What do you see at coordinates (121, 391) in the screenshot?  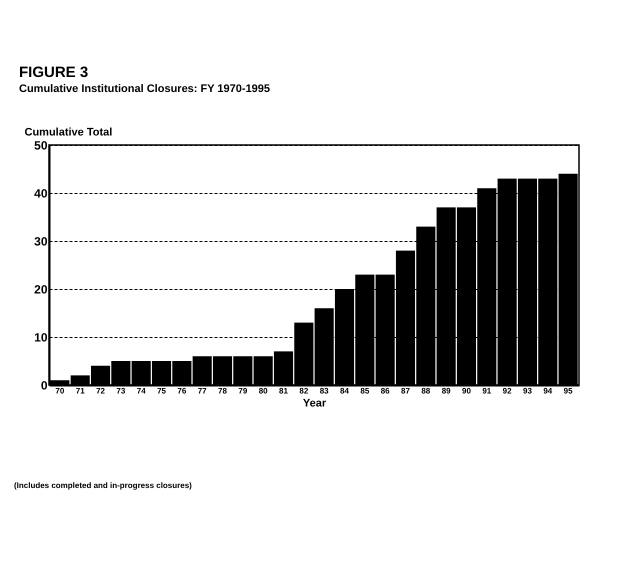 I see `x-tick-label: 73` at bounding box center [121, 391].